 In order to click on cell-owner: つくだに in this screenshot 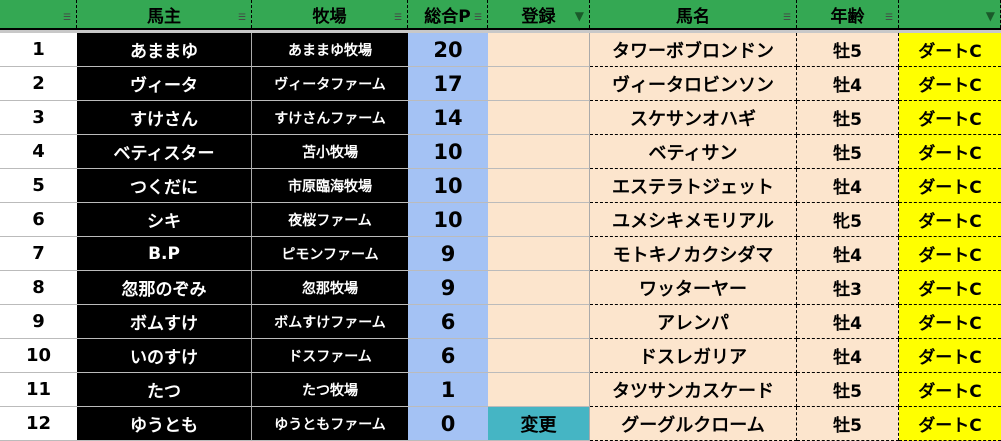, I will do `click(164, 186)`.